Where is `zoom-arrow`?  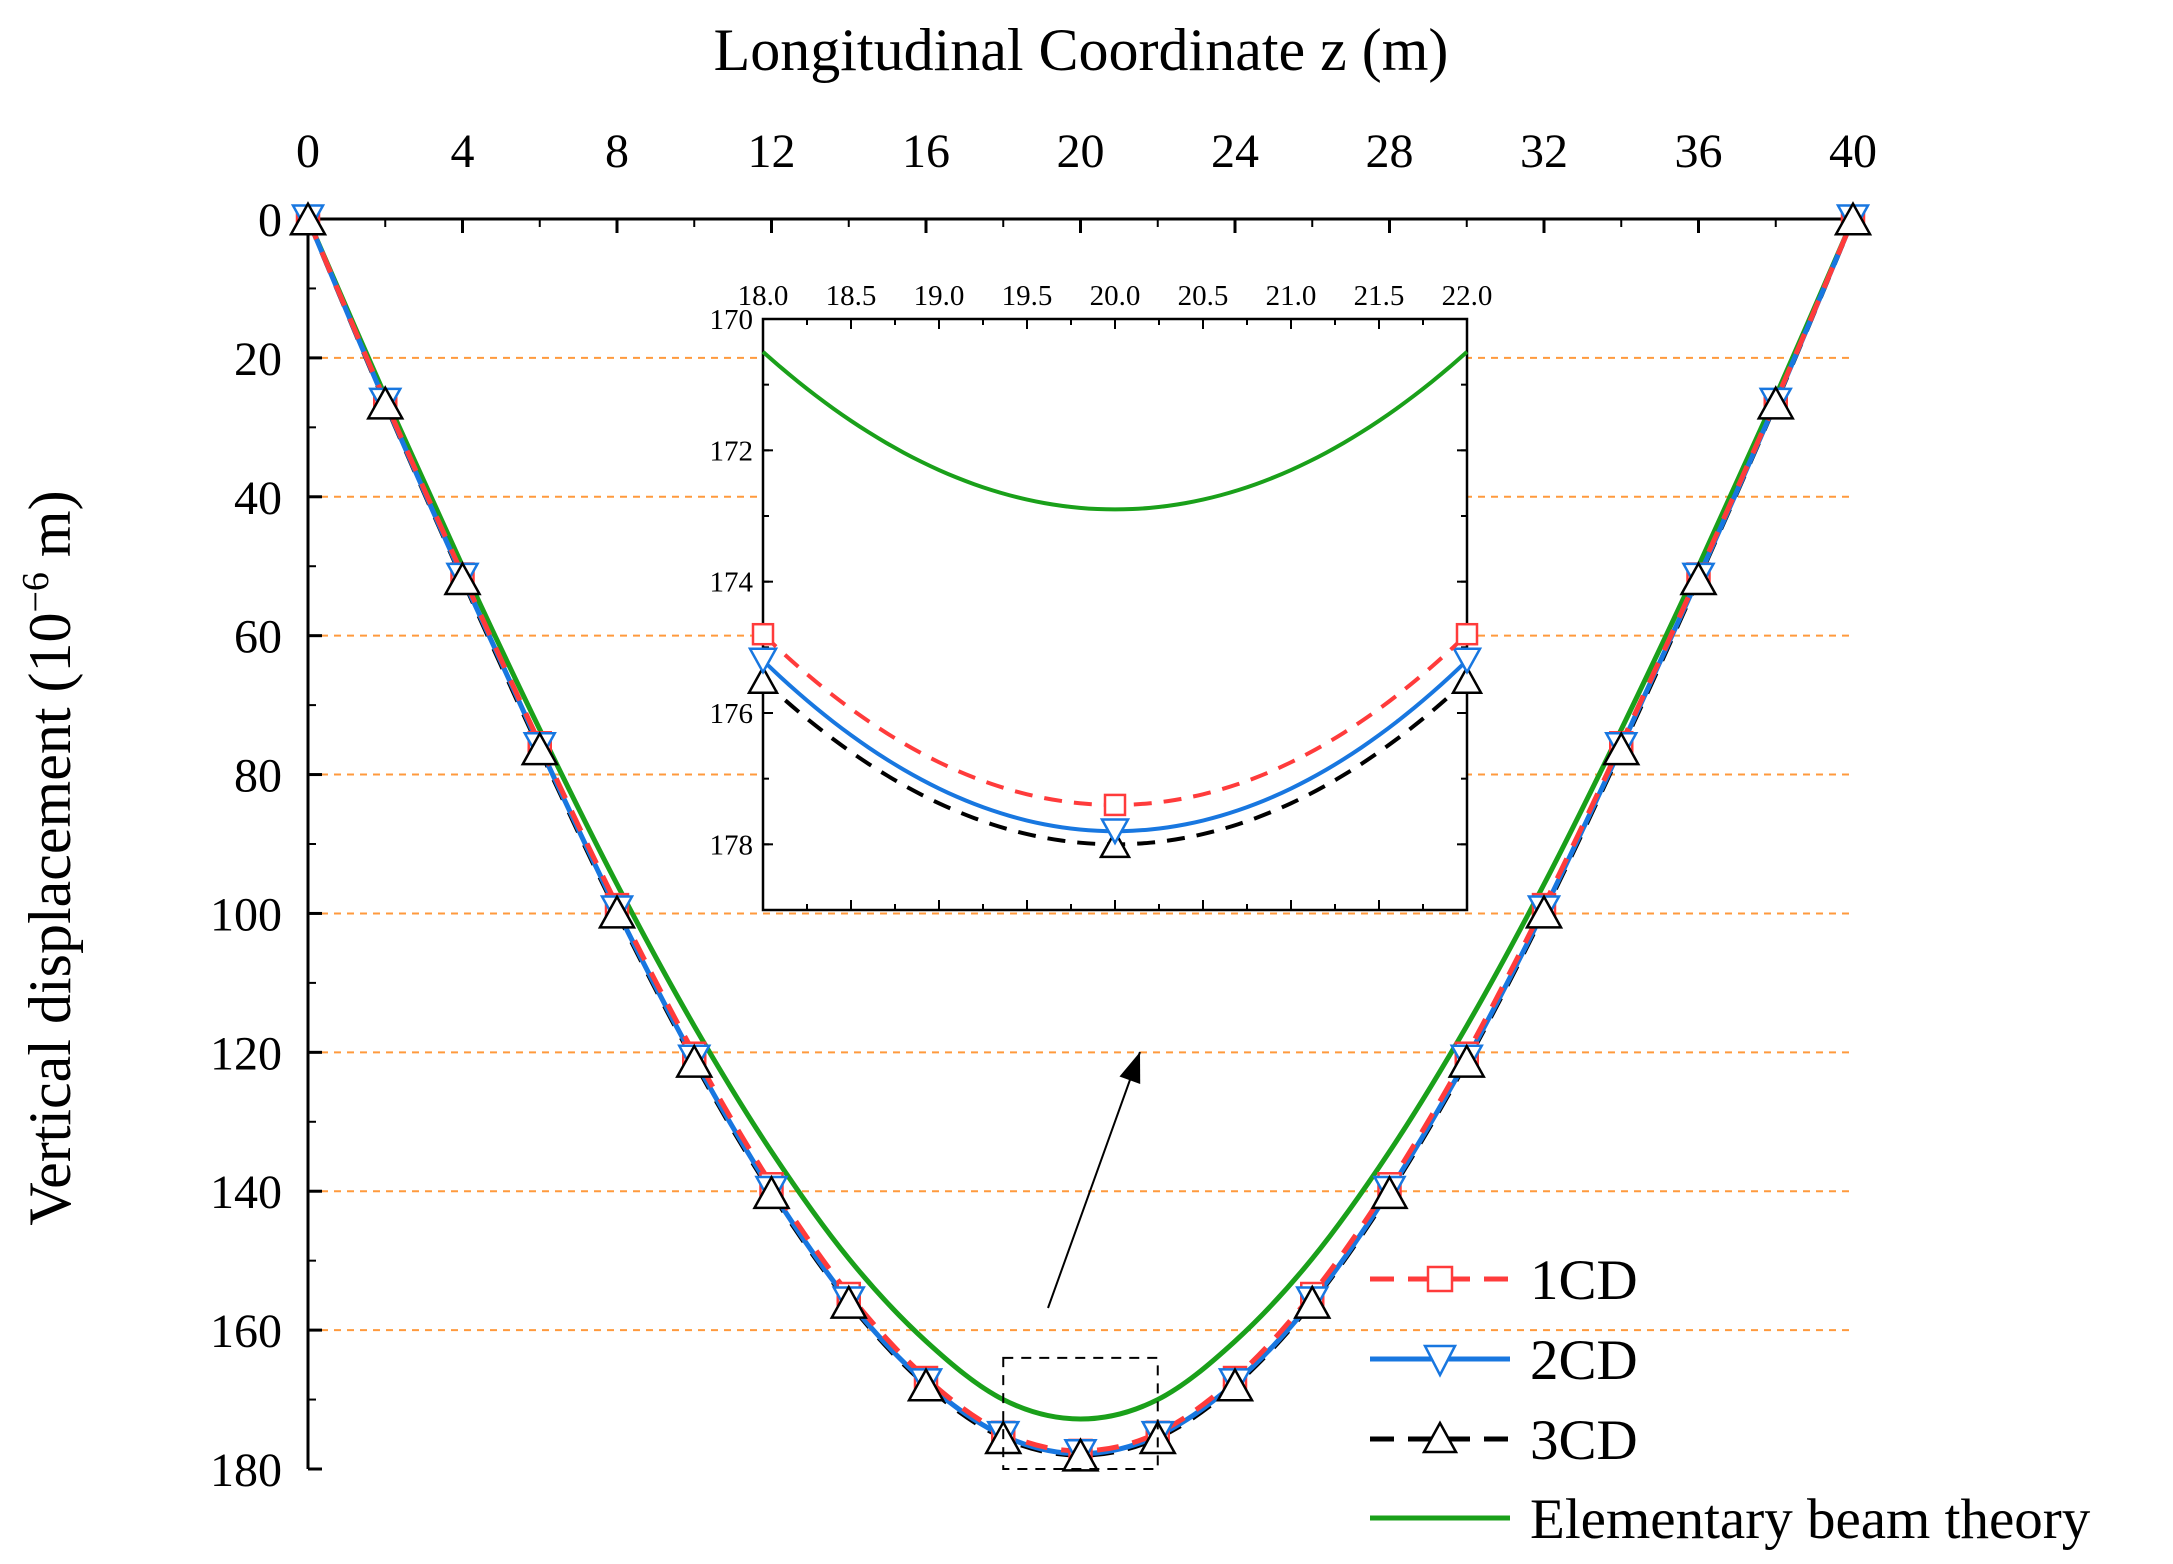
zoom-arrow is located at coordinates (1094, 1180).